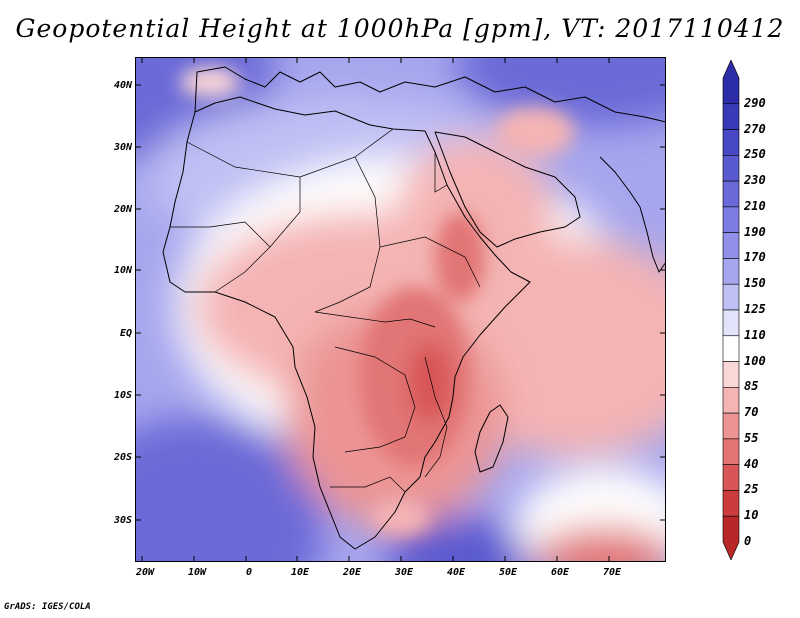  What do you see at coordinates (230, 489) in the screenshot?
I see `field-deep-blue-sw` at bounding box center [230, 489].